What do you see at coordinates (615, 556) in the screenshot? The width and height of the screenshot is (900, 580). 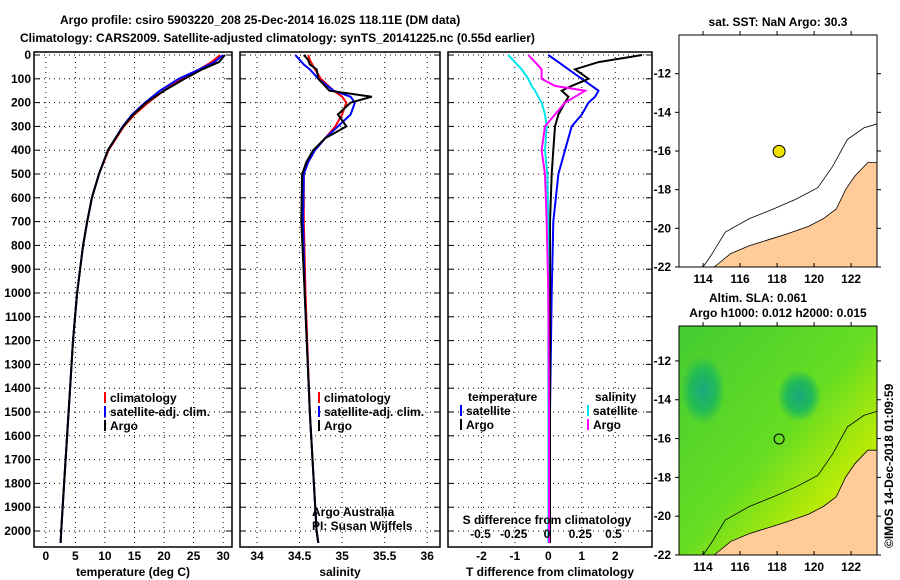 I see `x-tick-label: 2` at bounding box center [615, 556].